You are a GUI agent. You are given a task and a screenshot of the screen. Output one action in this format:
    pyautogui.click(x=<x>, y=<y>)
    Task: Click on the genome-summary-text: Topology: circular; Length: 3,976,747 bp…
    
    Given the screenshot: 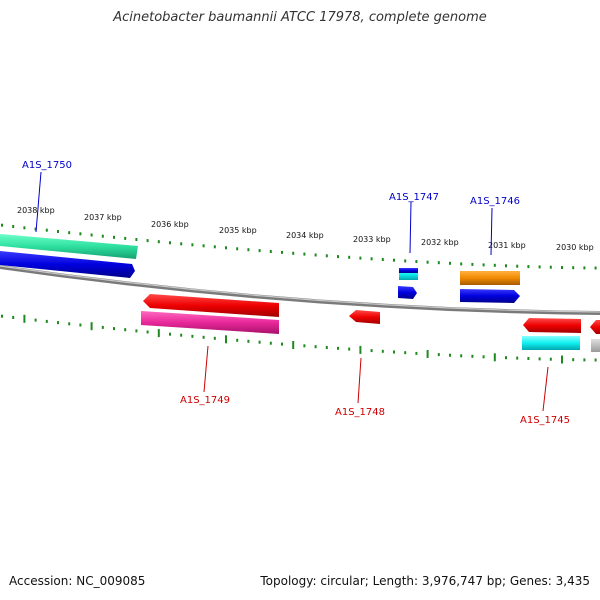 What is the action you would take?
    pyautogui.click(x=425, y=581)
    